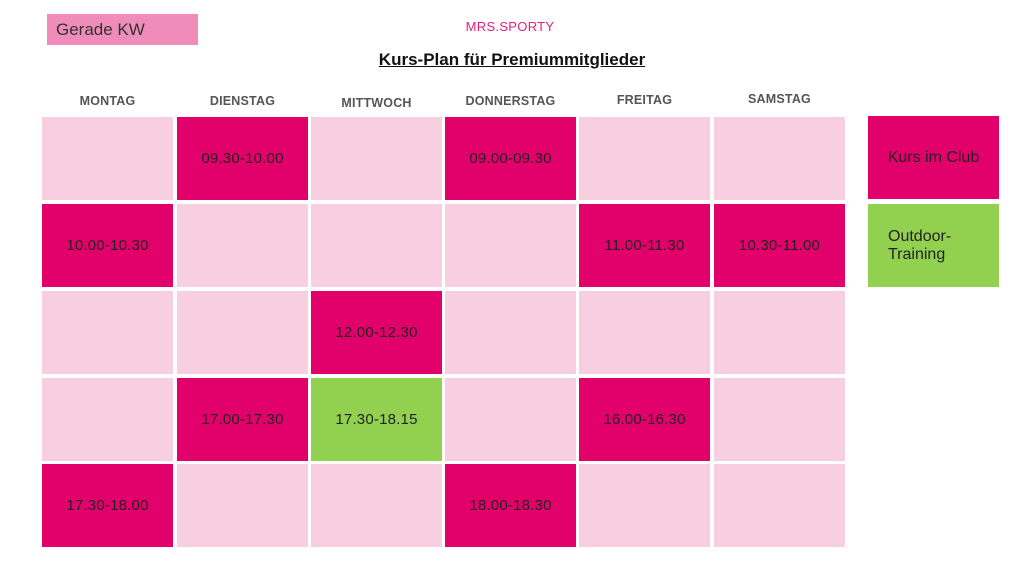  I want to click on day-header-donnerstag: DONNERSTAG, so click(510, 101).